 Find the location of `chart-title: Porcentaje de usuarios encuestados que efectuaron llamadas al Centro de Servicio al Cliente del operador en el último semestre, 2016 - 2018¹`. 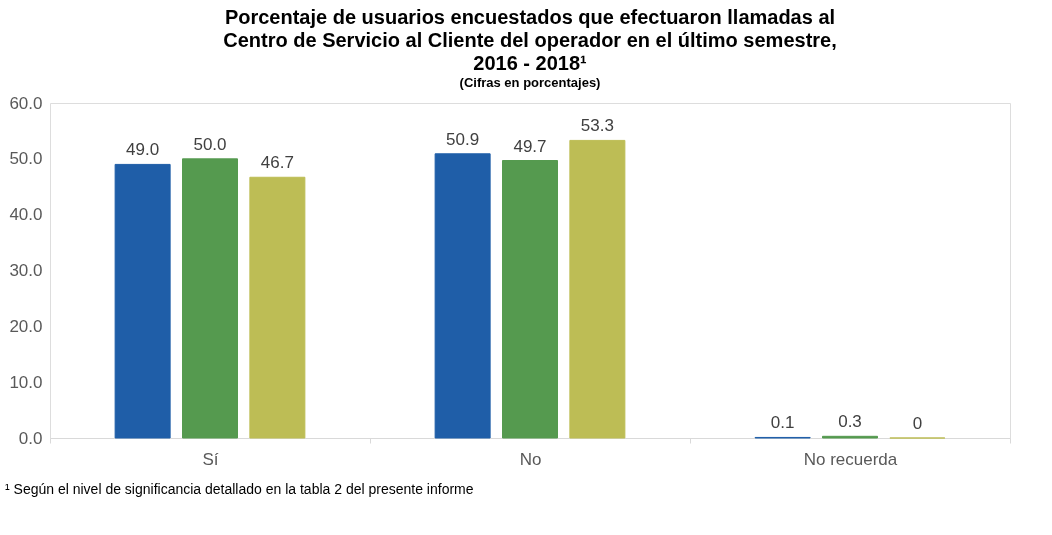

chart-title: Porcentaje de usuarios encuestados que efectuaron llamadas al Centro de Servicio al Cliente del operador en el último semestre, 2016 - 2018¹ is located at coordinates (530, 40).